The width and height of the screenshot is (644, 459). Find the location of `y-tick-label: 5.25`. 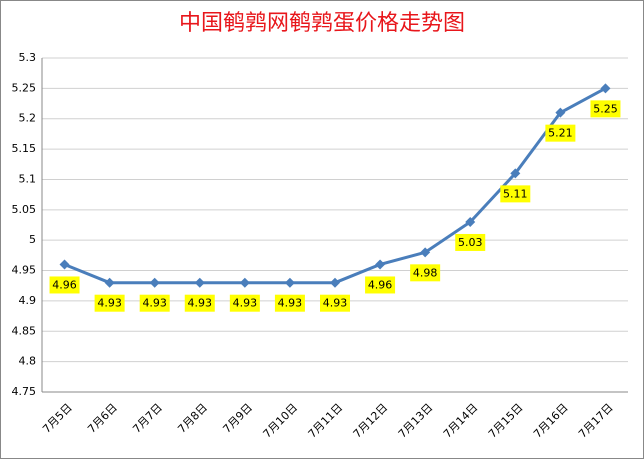

y-tick-label: 5.25 is located at coordinates (24, 87).